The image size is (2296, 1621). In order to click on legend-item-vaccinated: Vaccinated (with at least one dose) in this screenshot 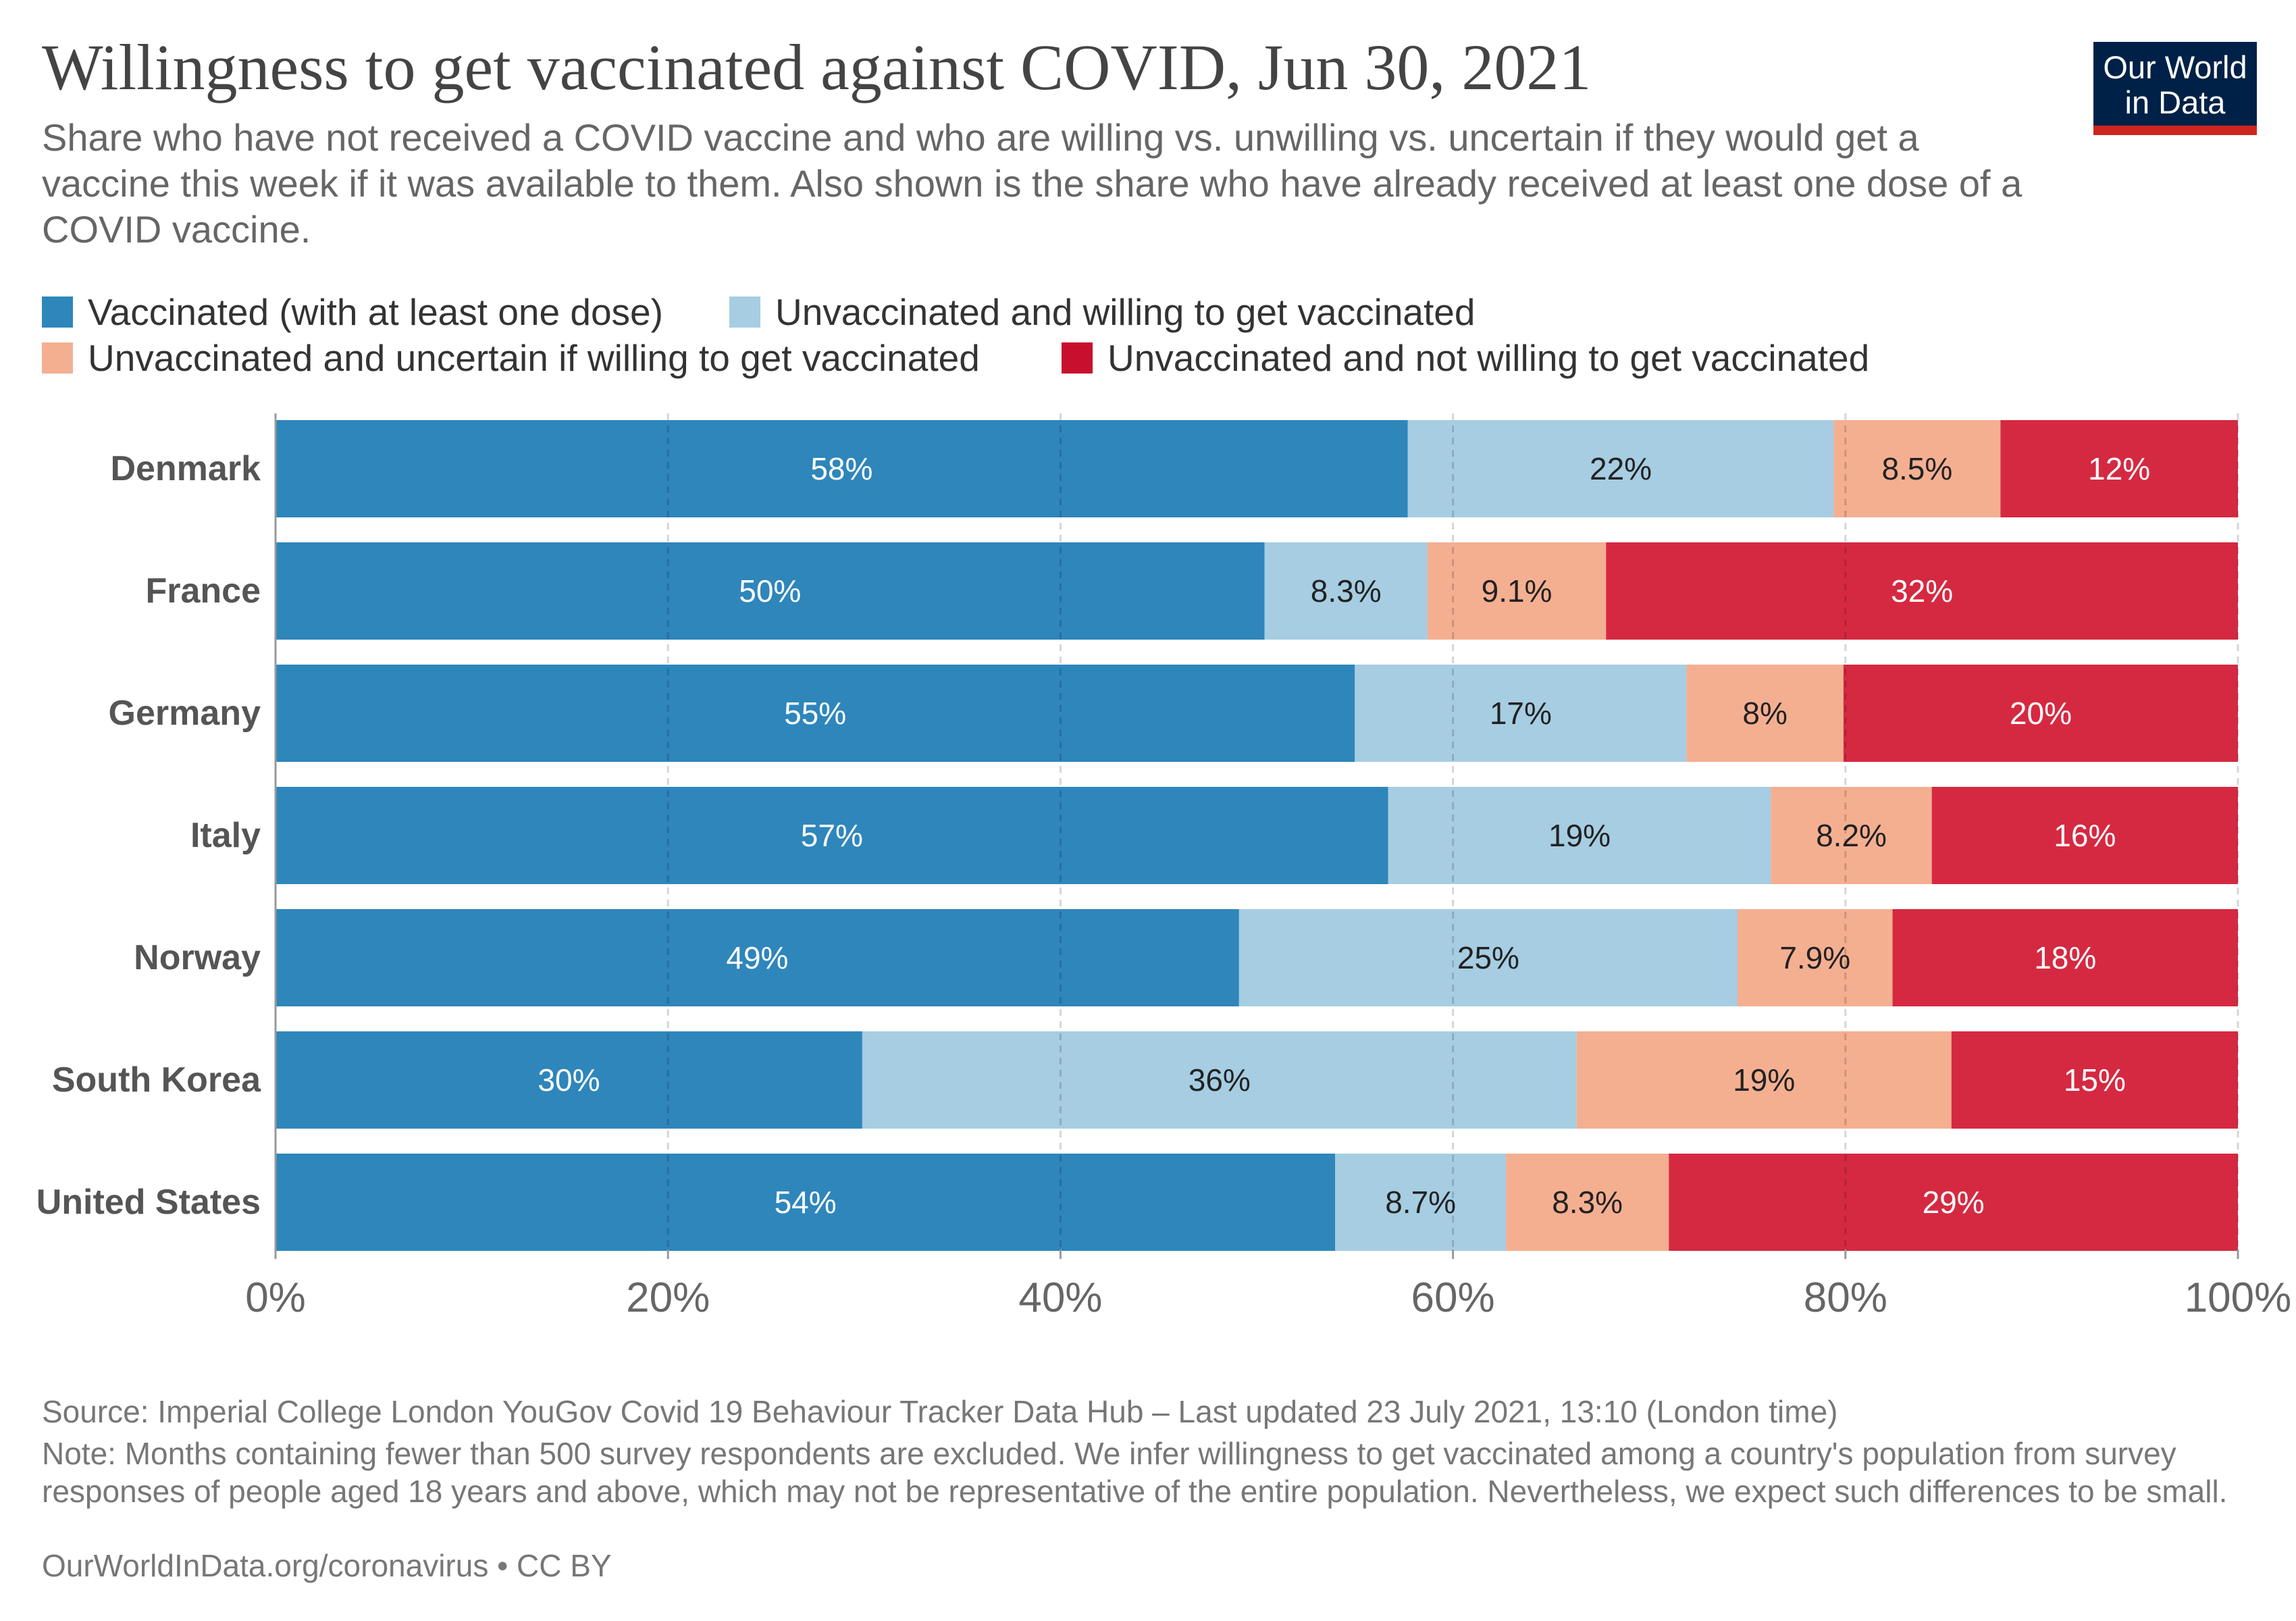, I will do `click(352, 312)`.